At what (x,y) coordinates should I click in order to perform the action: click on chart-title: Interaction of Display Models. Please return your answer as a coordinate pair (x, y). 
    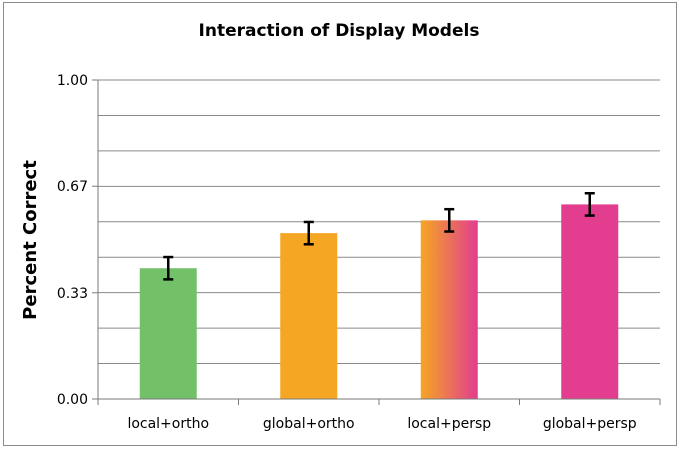
    Looking at the image, I should click on (339, 31).